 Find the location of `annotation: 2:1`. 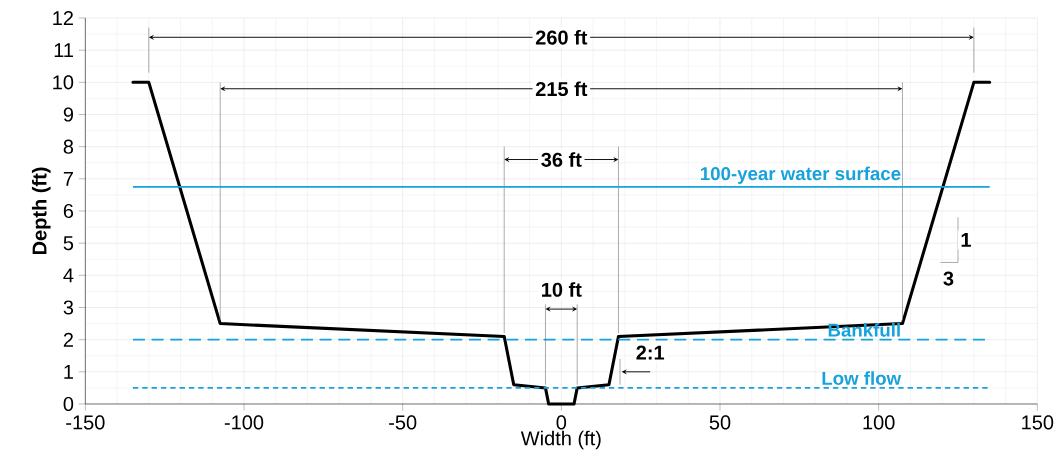

annotation: 2:1 is located at coordinates (650, 352).